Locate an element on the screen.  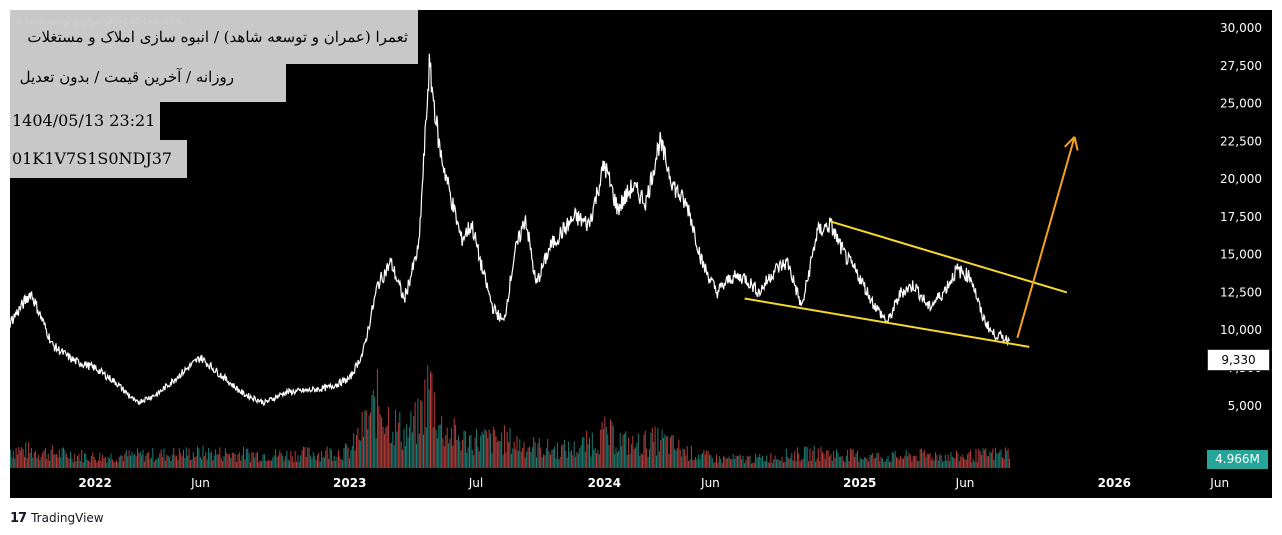
breakout-arrow-head is located at coordinates (1070, 142).